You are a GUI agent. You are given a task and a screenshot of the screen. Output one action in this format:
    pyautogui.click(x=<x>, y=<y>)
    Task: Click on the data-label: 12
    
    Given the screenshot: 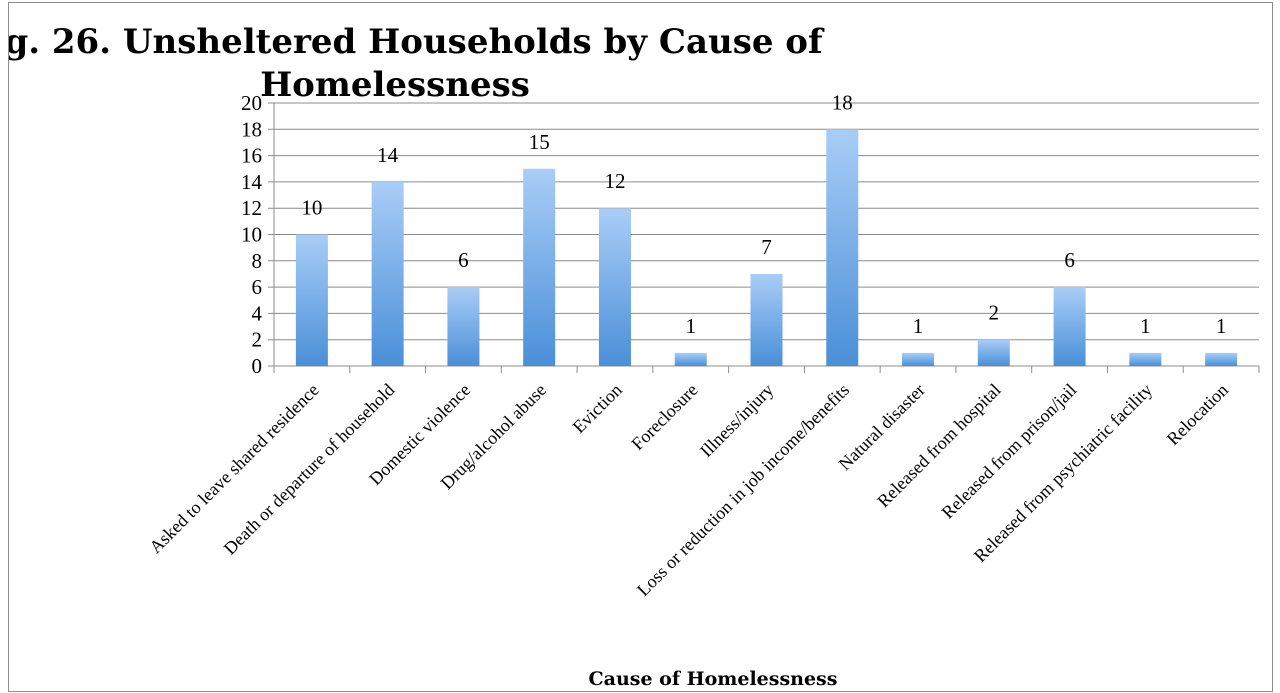 What is the action you would take?
    pyautogui.click(x=614, y=181)
    